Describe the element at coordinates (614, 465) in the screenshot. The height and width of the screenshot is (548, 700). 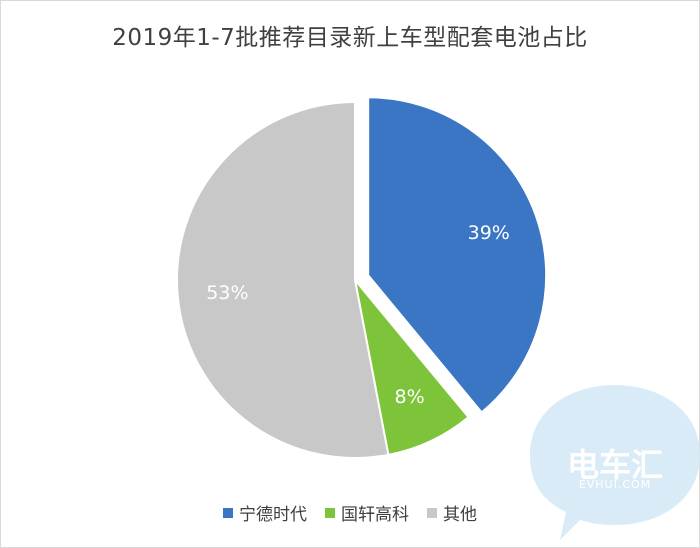
I see `watermark-logo-text: 电车汇` at that location.